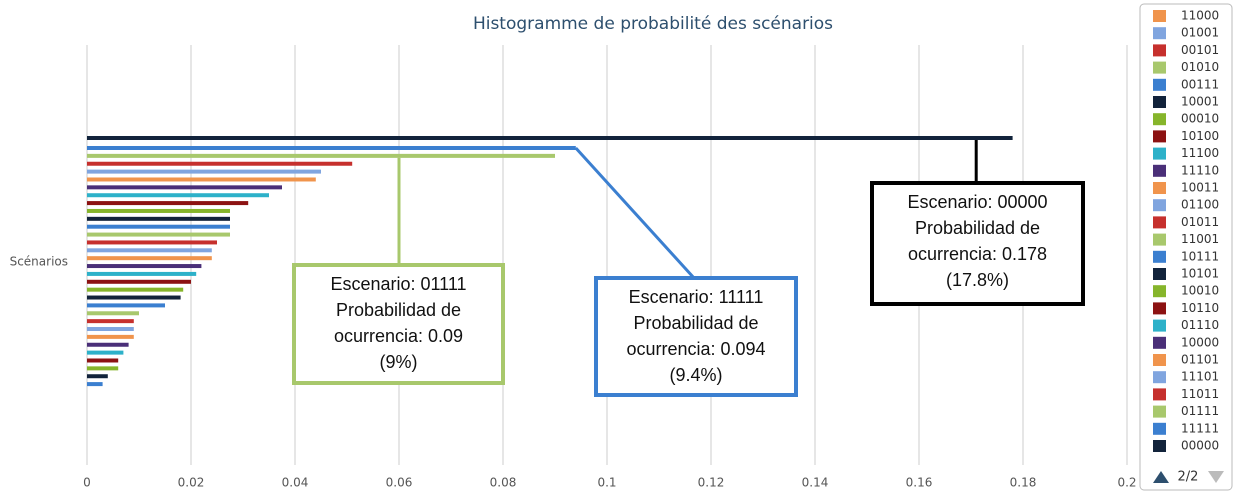 The width and height of the screenshot is (1238, 498). What do you see at coordinates (1200, 325) in the screenshot?
I see `legend-label: 01110` at bounding box center [1200, 325].